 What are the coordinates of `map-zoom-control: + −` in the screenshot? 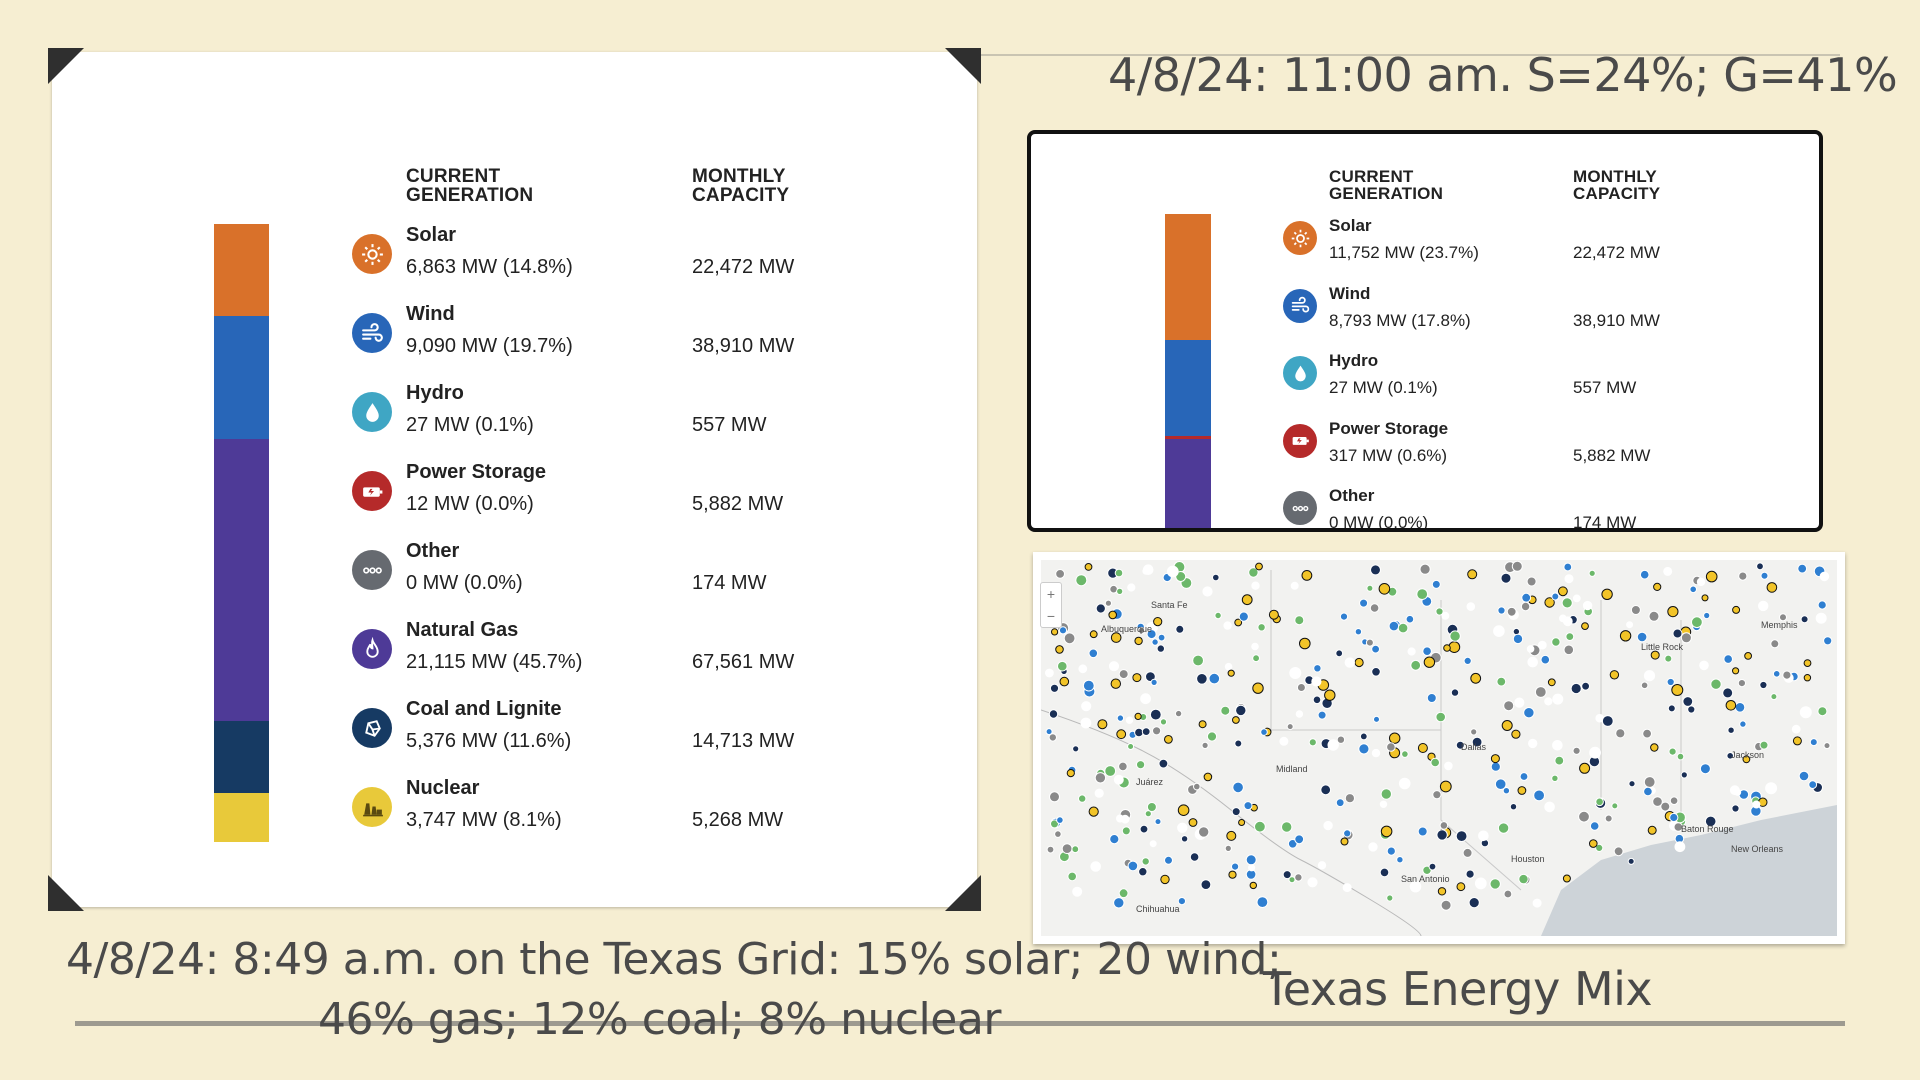 It's located at (1051, 605).